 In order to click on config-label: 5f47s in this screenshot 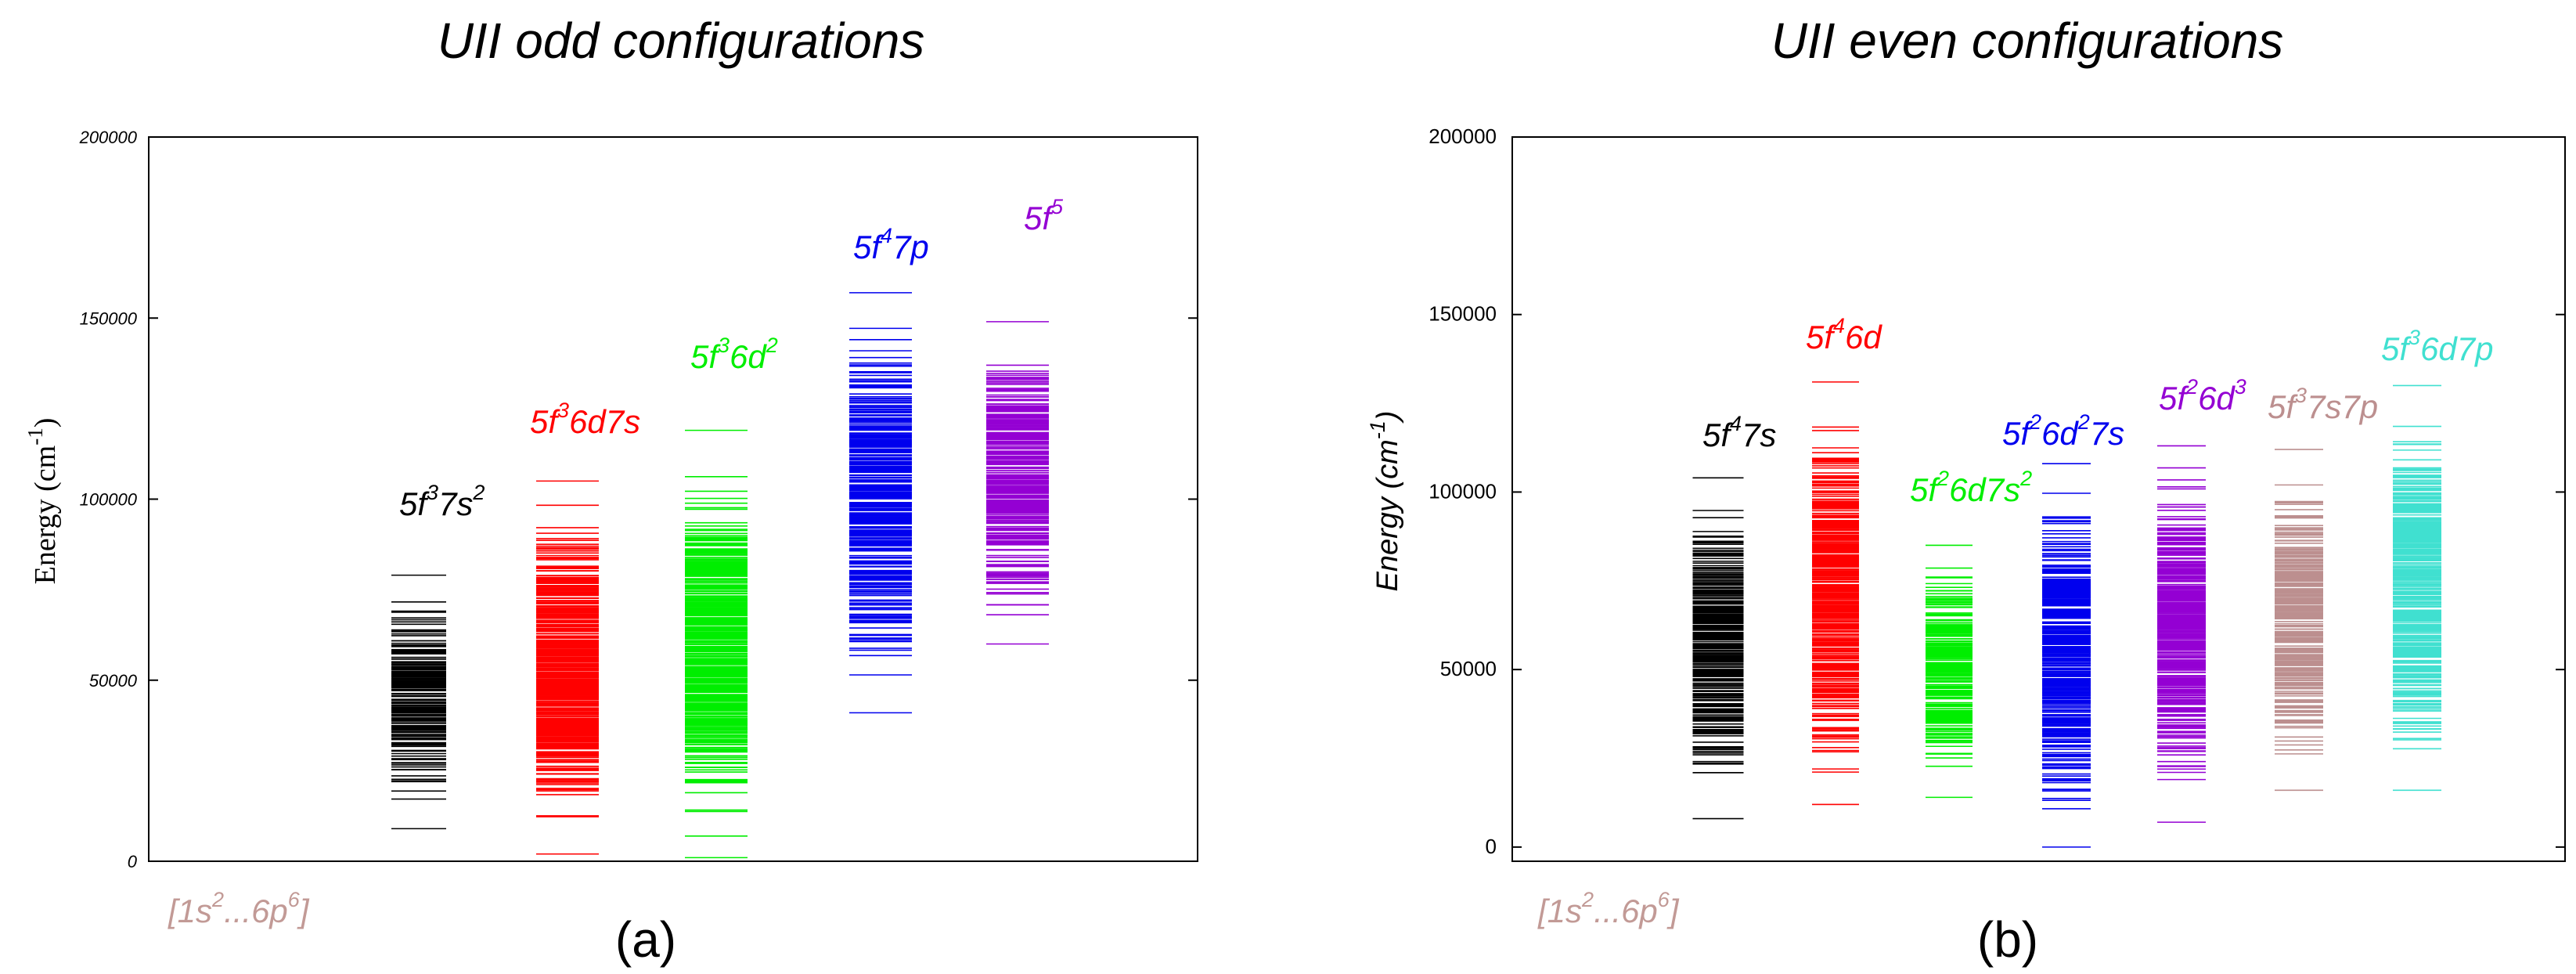, I will do `click(1739, 432)`.